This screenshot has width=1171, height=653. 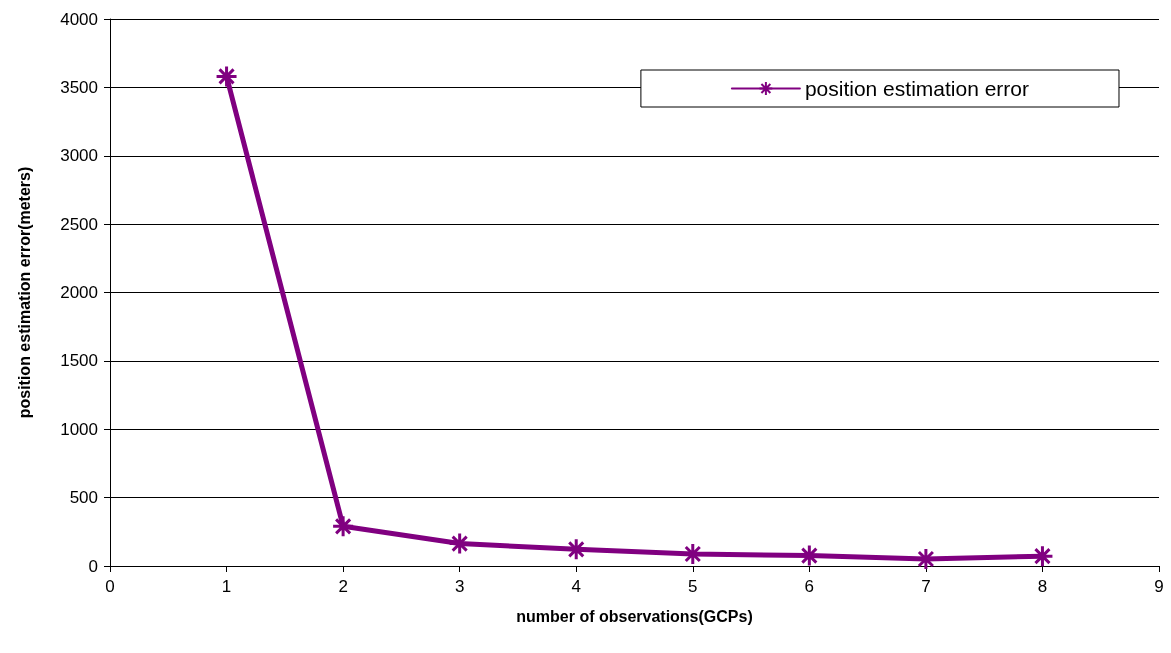 I want to click on x-tick-label: 6, so click(x=809, y=586).